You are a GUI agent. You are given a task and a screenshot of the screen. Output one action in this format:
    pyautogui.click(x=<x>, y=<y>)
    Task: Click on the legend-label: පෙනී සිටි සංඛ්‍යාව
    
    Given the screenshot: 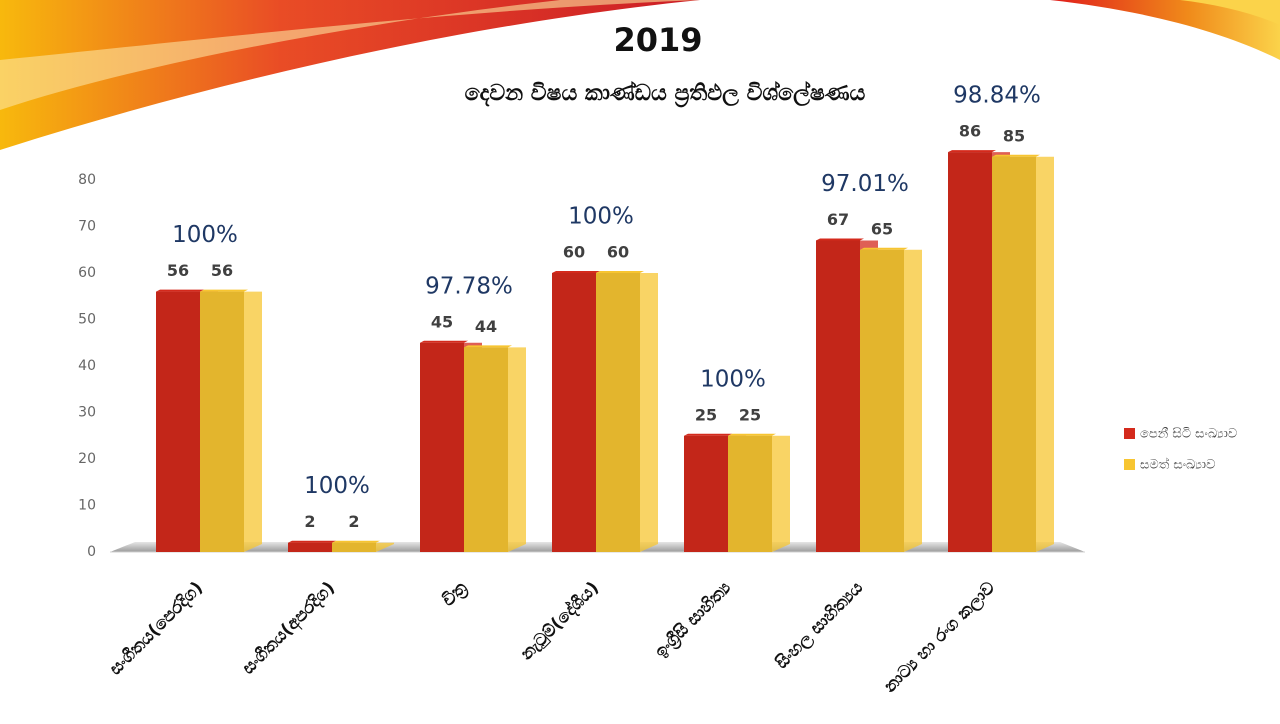 What is the action you would take?
    pyautogui.click(x=1188, y=434)
    